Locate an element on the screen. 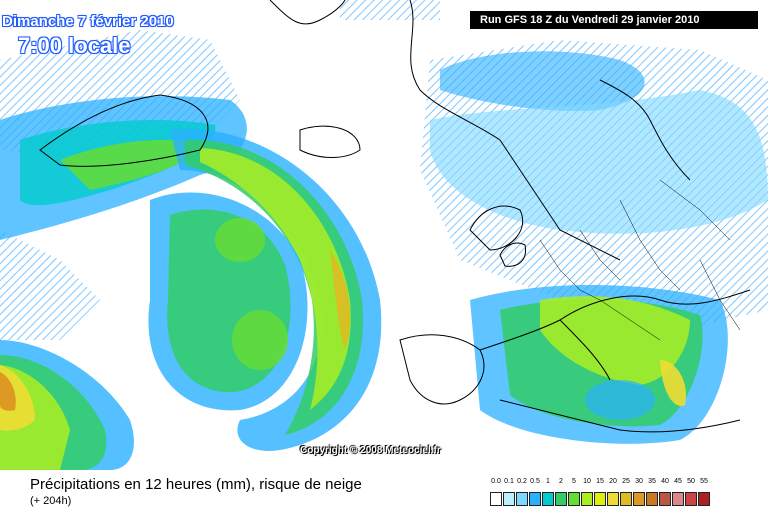 Image resolution: width=768 pixels, height=512 pixels. legend-label: 10 is located at coordinates (587, 481).